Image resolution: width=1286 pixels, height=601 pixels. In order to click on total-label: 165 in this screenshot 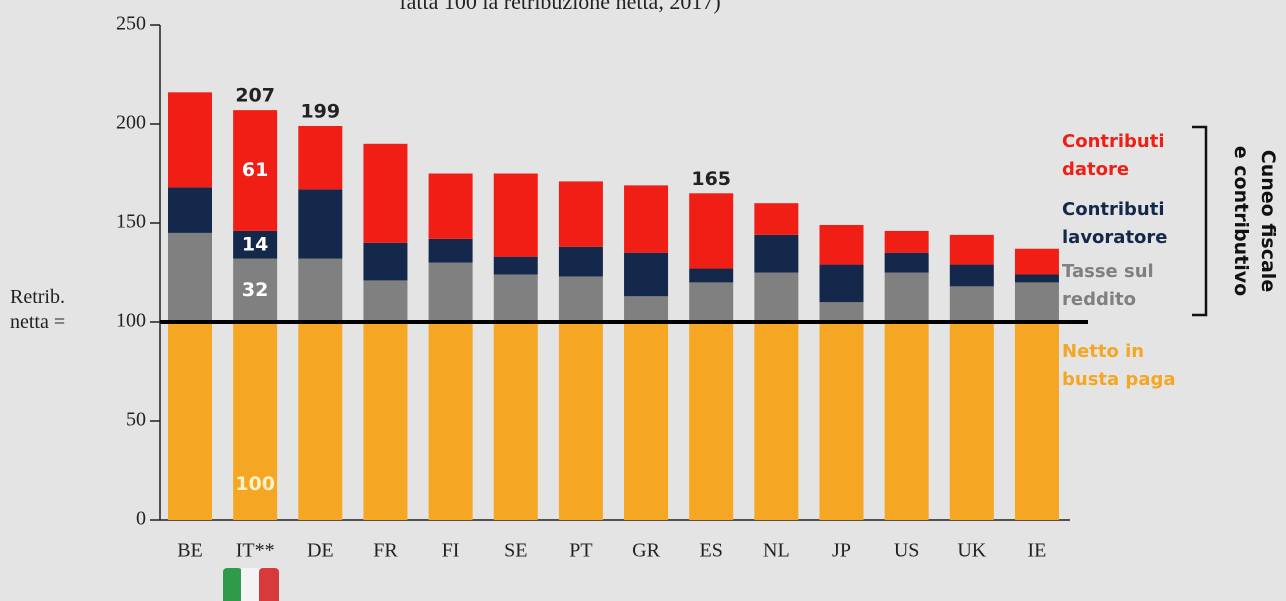, I will do `click(711, 179)`.